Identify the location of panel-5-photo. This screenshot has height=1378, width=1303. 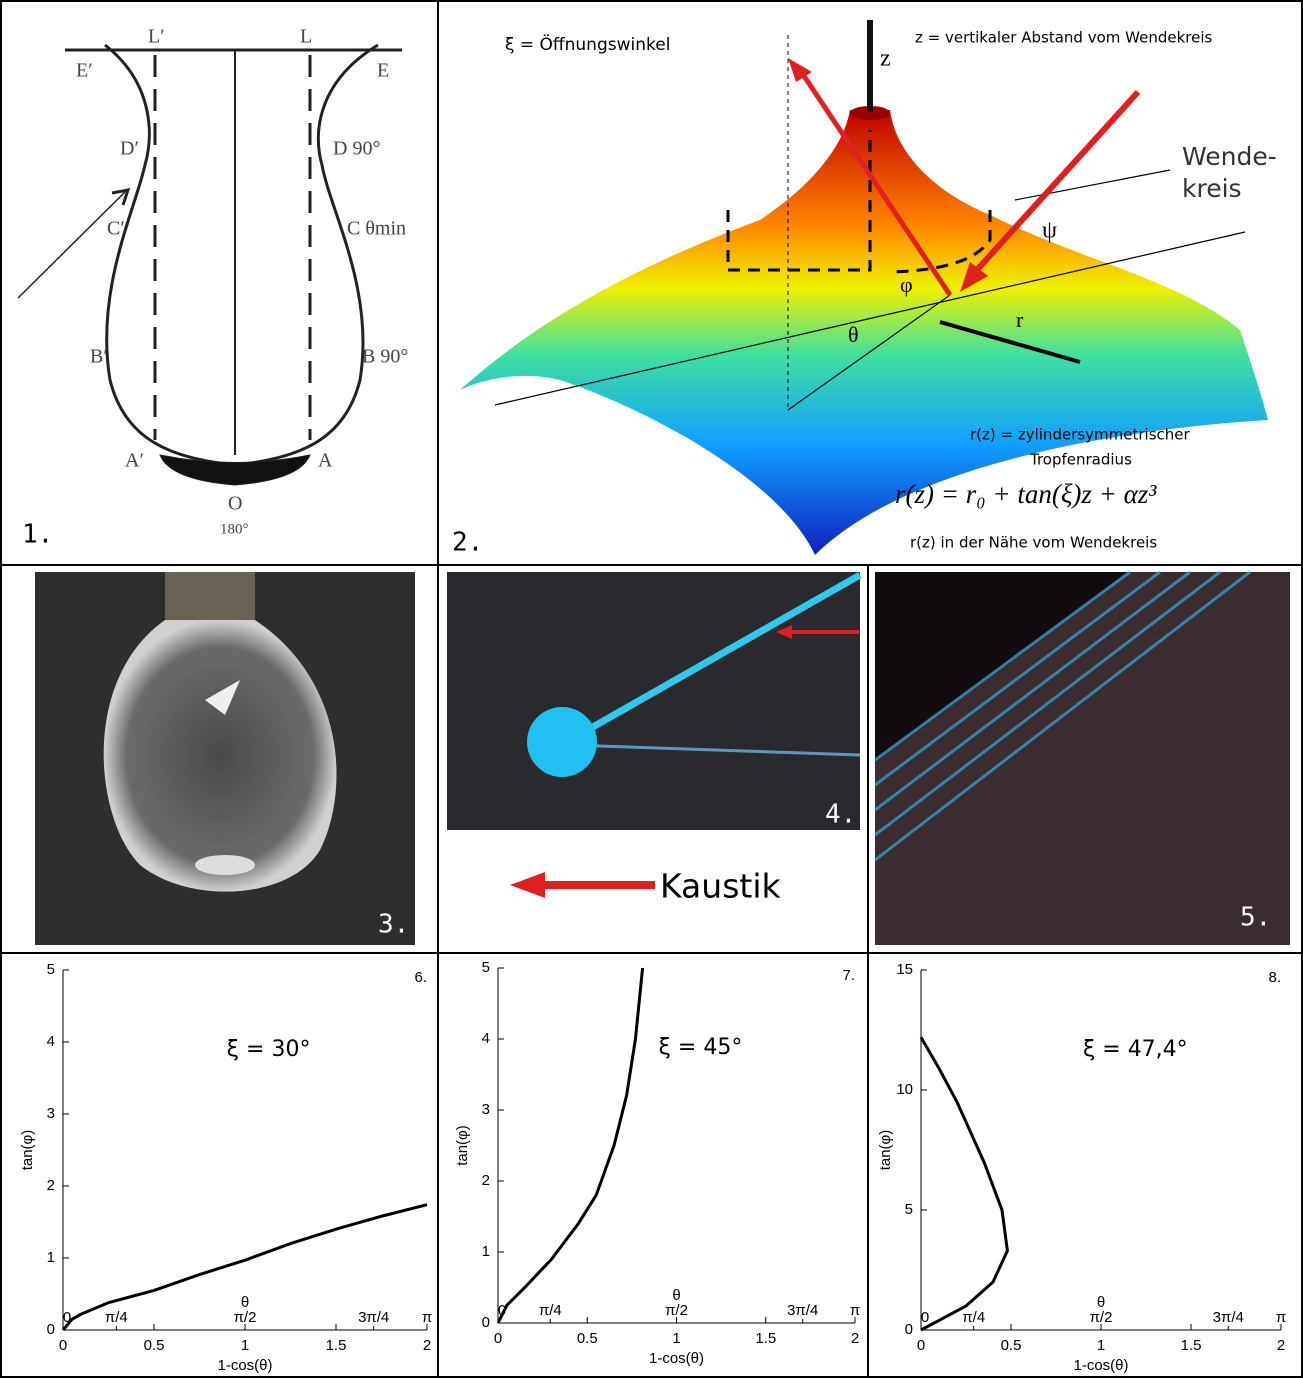
(1082, 757).